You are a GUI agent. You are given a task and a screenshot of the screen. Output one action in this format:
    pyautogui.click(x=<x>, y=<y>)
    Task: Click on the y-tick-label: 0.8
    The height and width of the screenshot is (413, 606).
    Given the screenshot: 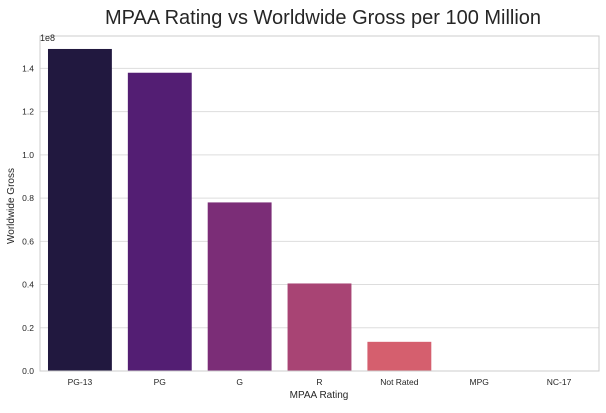 What is the action you would take?
    pyautogui.click(x=28, y=198)
    